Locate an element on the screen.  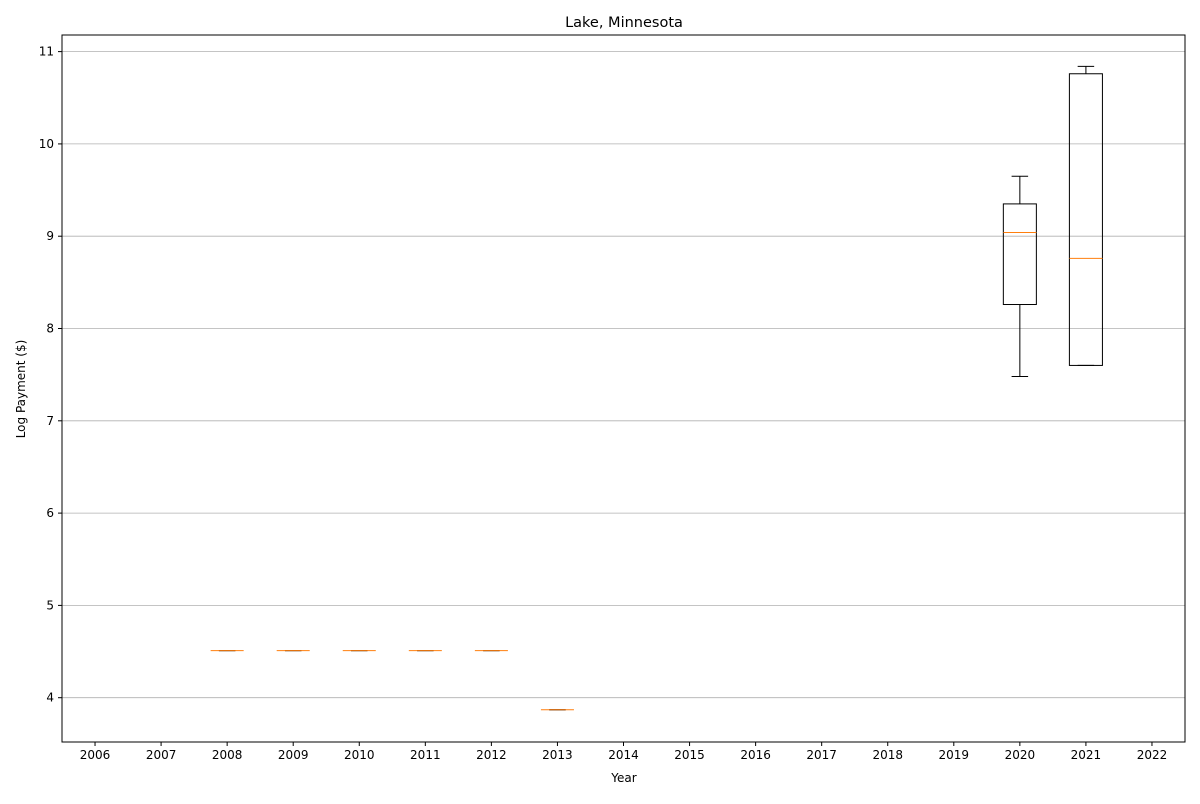
x-tick-label: 2011 is located at coordinates (425, 755).